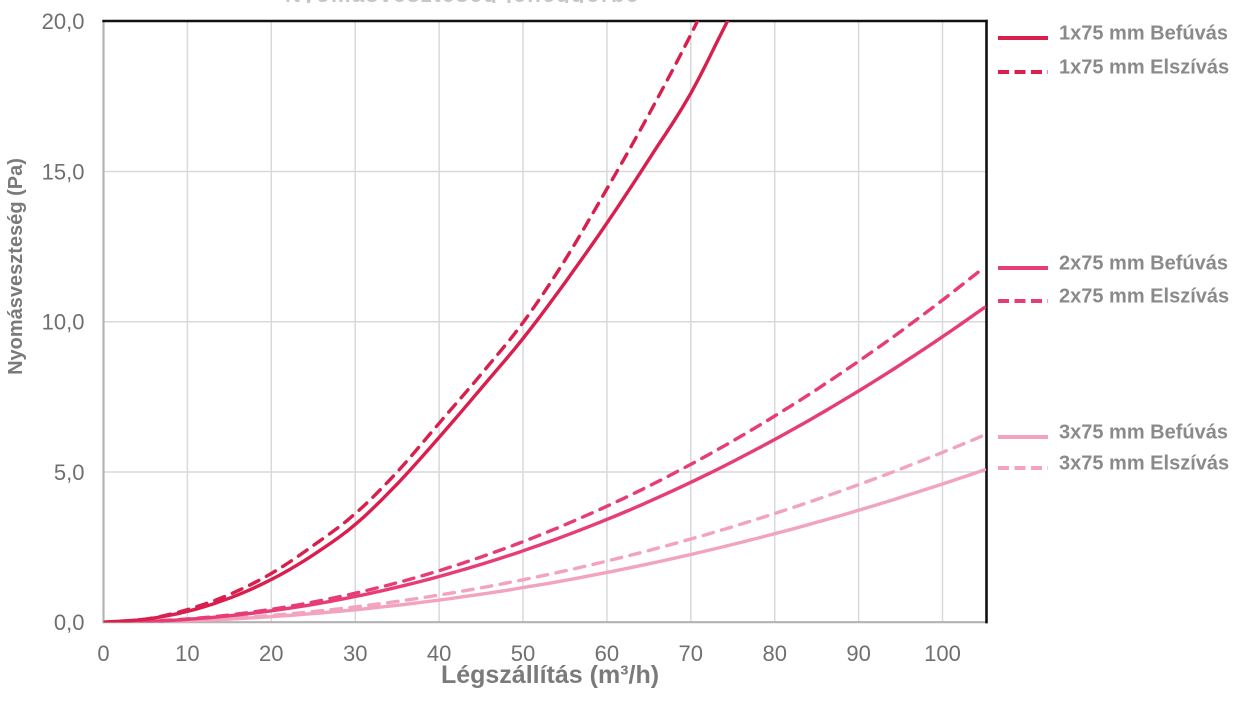 The height and width of the screenshot is (704, 1236). What do you see at coordinates (187, 653) in the screenshot?
I see `svg-text: 10` at bounding box center [187, 653].